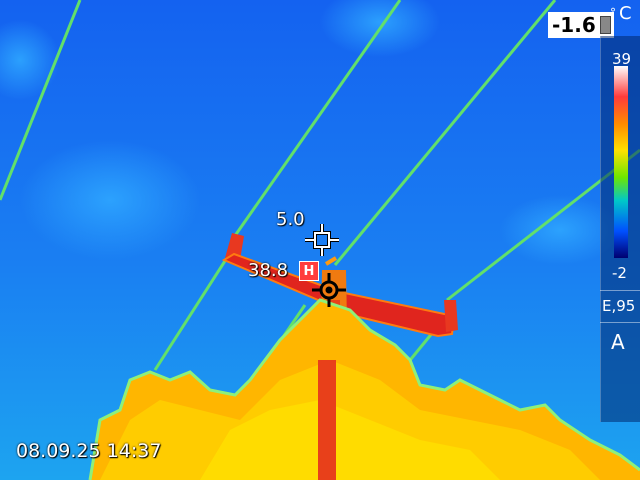 Image resolution: width=640 pixels, height=480 pixels. Describe the element at coordinates (625, 13) in the screenshot. I see `unit-letter: C` at that location.